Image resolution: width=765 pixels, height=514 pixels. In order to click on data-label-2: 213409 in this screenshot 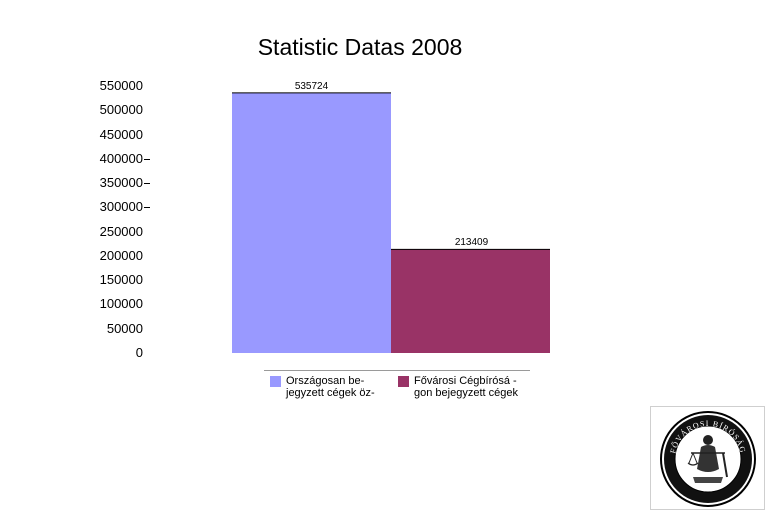, I will do `click(471, 243)`.